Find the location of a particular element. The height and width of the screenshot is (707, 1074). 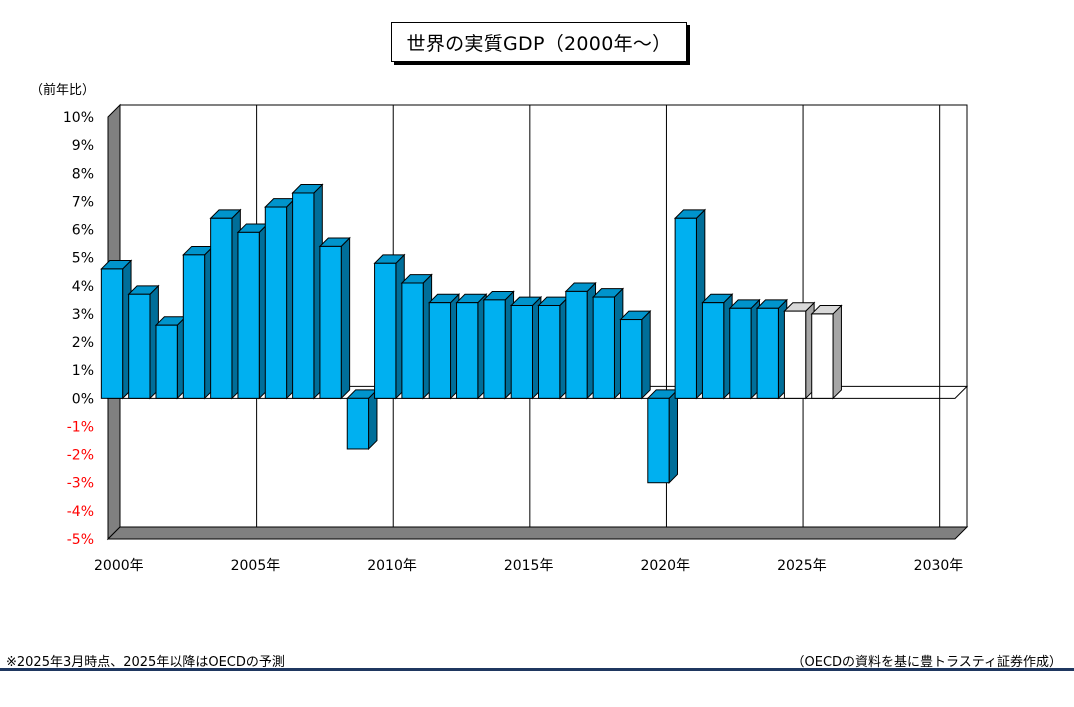

y-tick-label: 2% is located at coordinates (83, 343).